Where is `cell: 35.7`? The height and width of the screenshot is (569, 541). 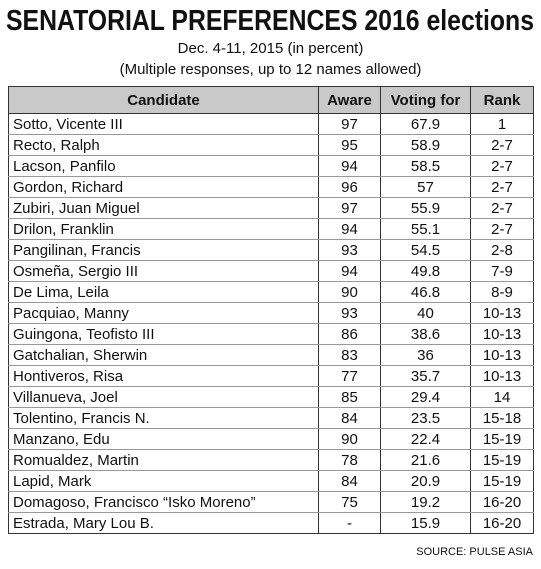 cell: 35.7 is located at coordinates (425, 376).